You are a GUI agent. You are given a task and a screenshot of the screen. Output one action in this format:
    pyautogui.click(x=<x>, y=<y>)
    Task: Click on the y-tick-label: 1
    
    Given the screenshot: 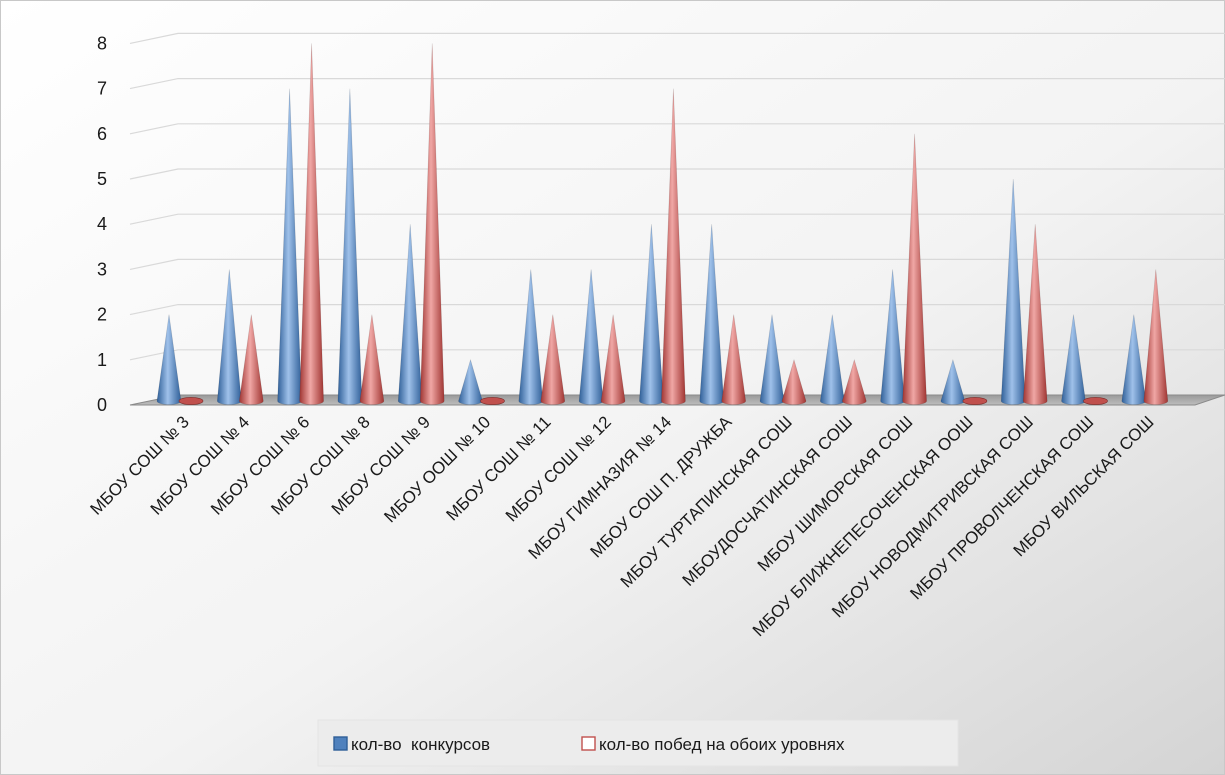 What is the action you would take?
    pyautogui.click(x=102, y=360)
    